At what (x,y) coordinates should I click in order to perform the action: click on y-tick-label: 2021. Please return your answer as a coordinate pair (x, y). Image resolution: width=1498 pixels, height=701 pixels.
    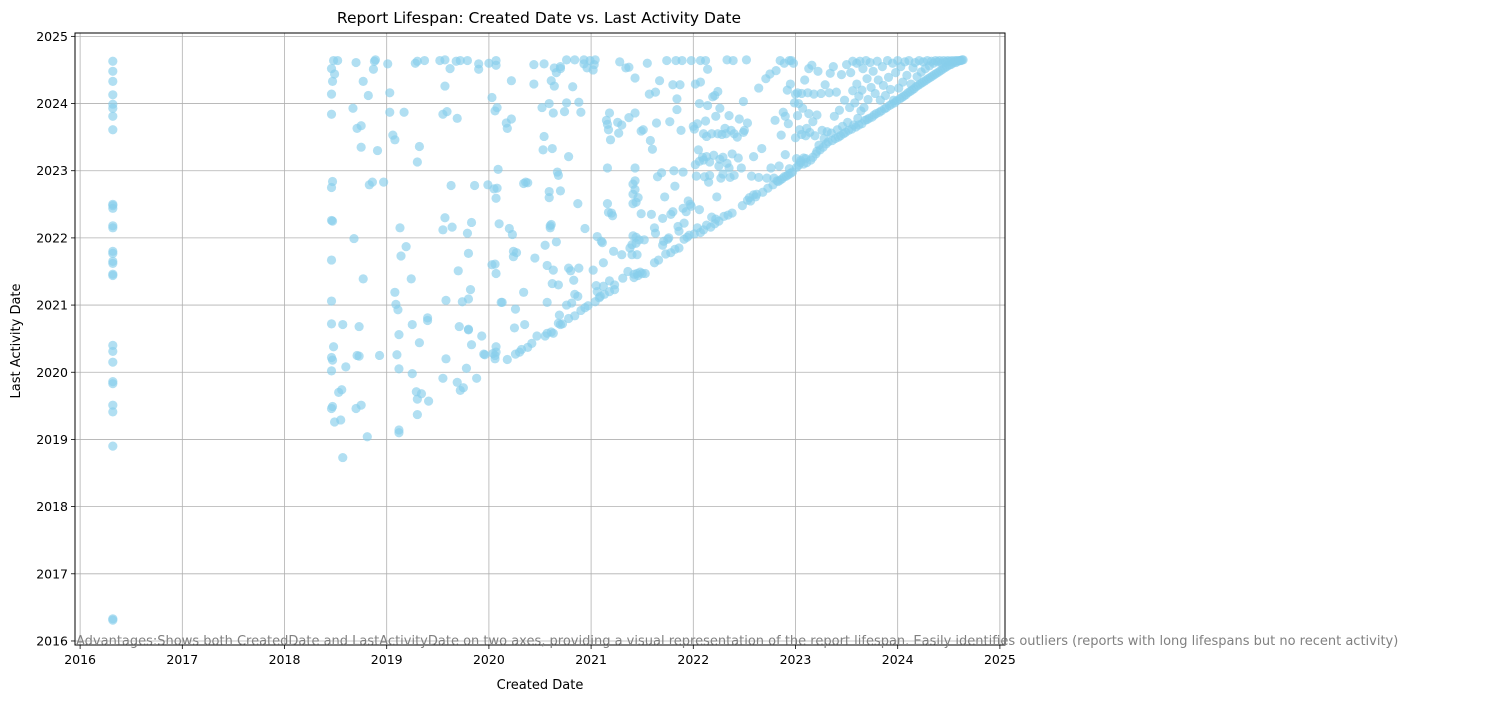
    Looking at the image, I should click on (52, 305).